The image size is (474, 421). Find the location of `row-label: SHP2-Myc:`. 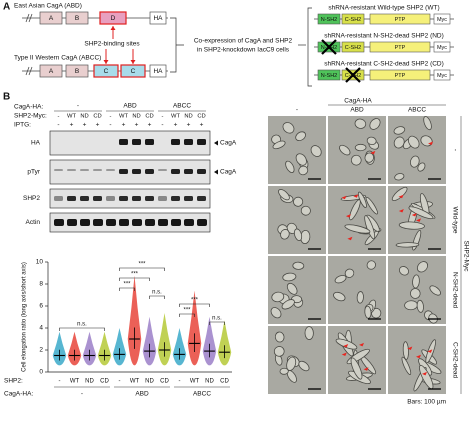

row-label: SHP2-Myc: is located at coordinates (30, 116).